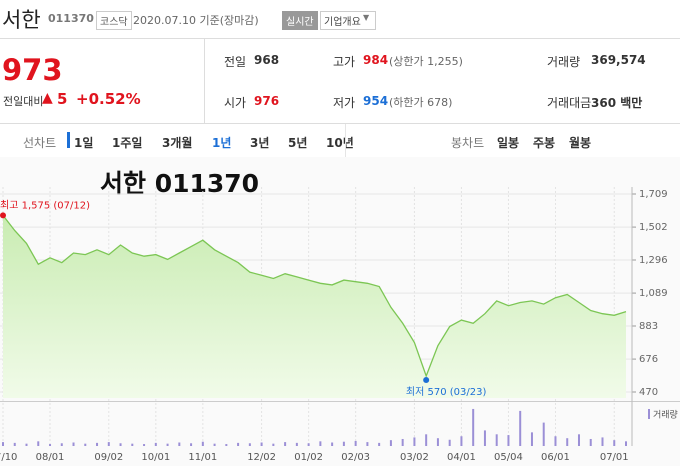  What do you see at coordinates (340, 401) in the screenshot?
I see `panel-divider` at bounding box center [340, 401].